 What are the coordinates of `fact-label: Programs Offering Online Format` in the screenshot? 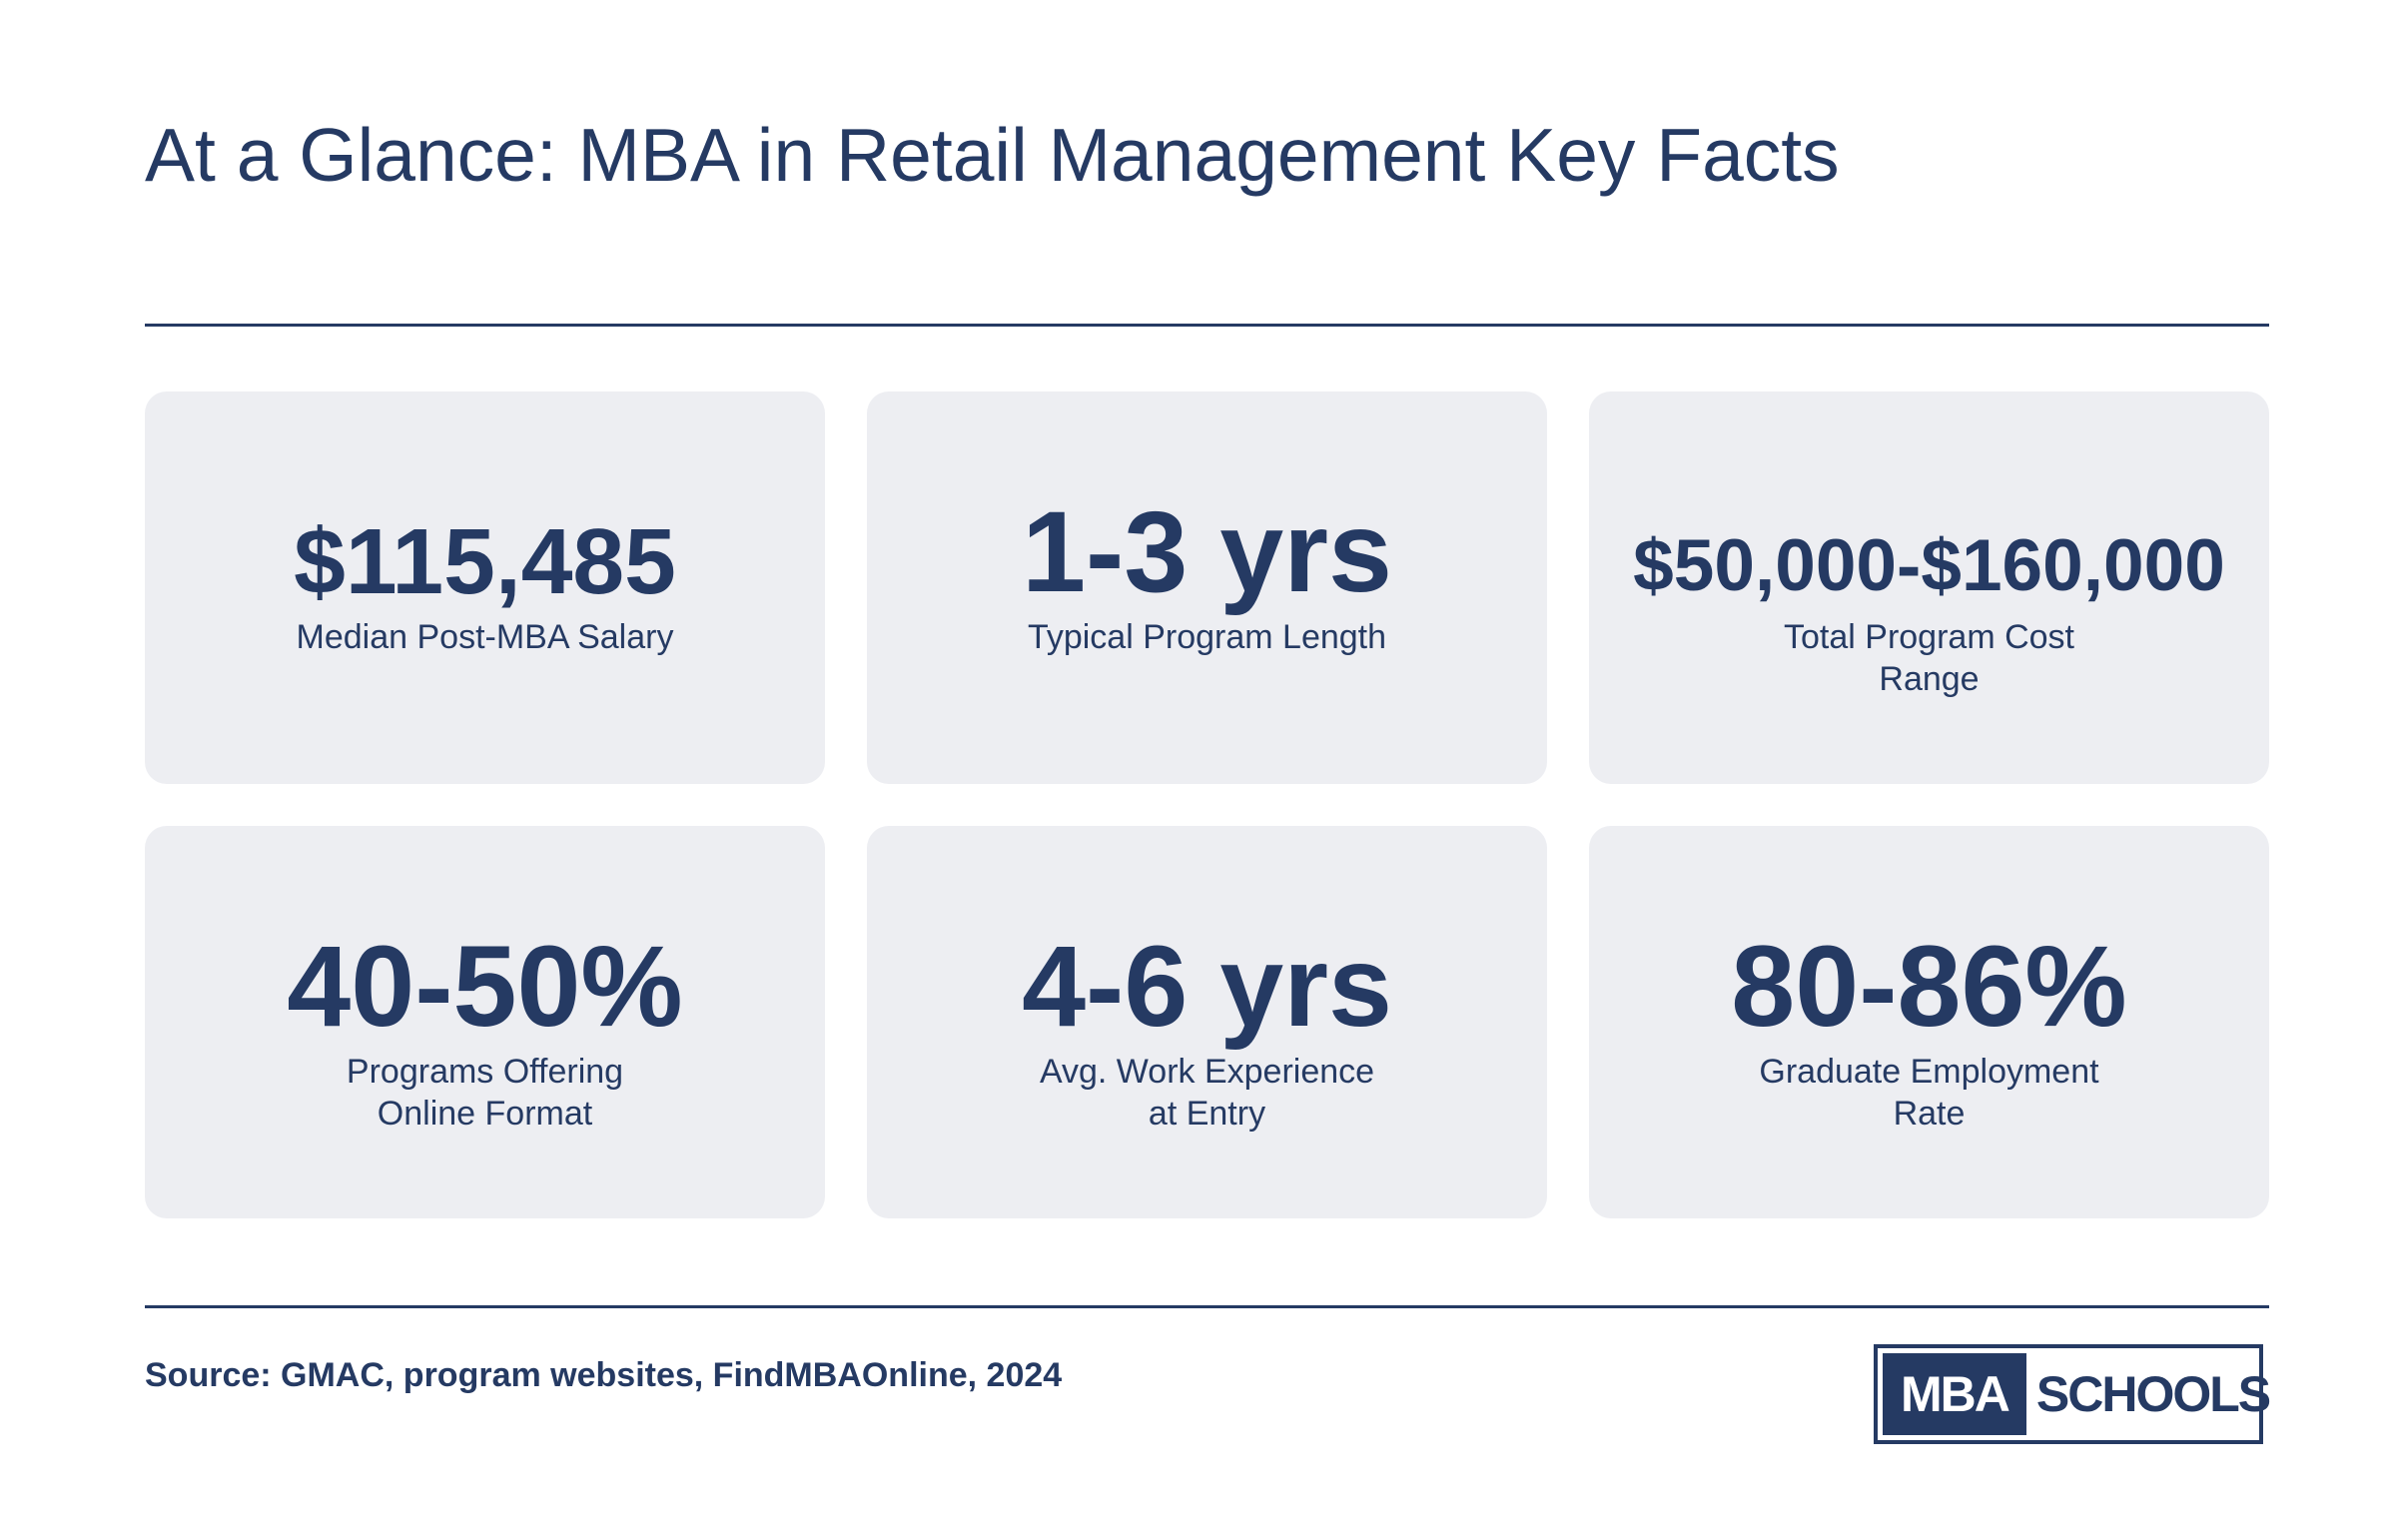 It's located at (485, 1093).